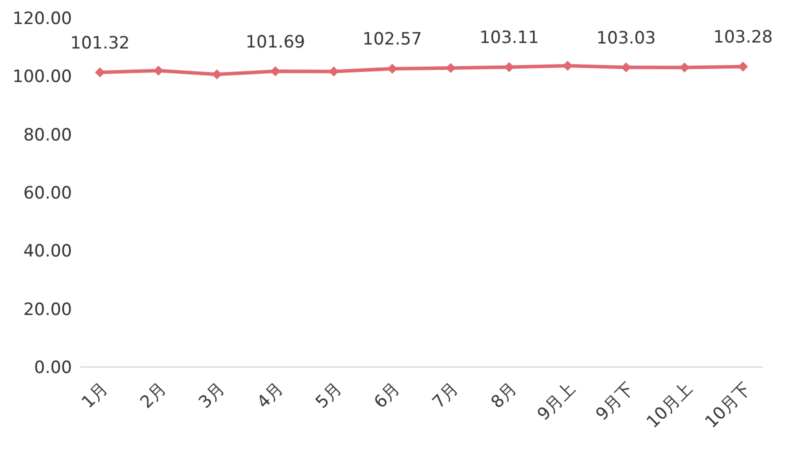  What do you see at coordinates (276, 42) in the screenshot?
I see `data-label: 101.69` at bounding box center [276, 42].